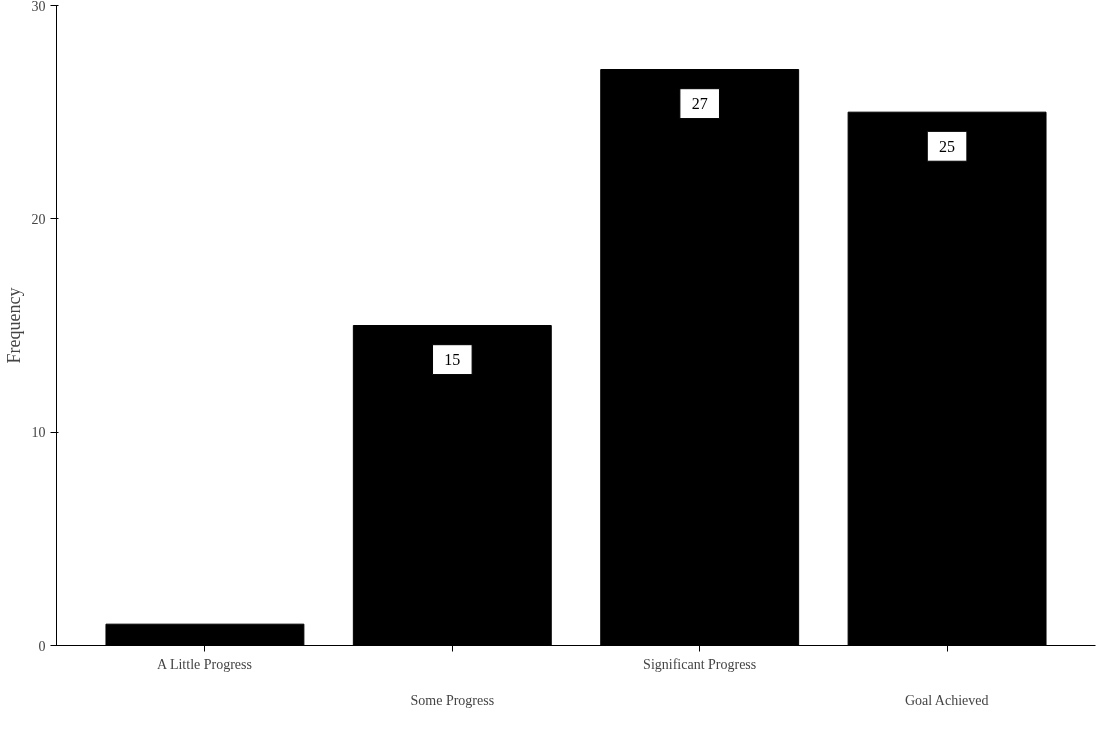 Image resolution: width=1118 pixels, height=731 pixels. What do you see at coordinates (946, 700) in the screenshot?
I see `x-tick-label: Goal Achieved` at bounding box center [946, 700].